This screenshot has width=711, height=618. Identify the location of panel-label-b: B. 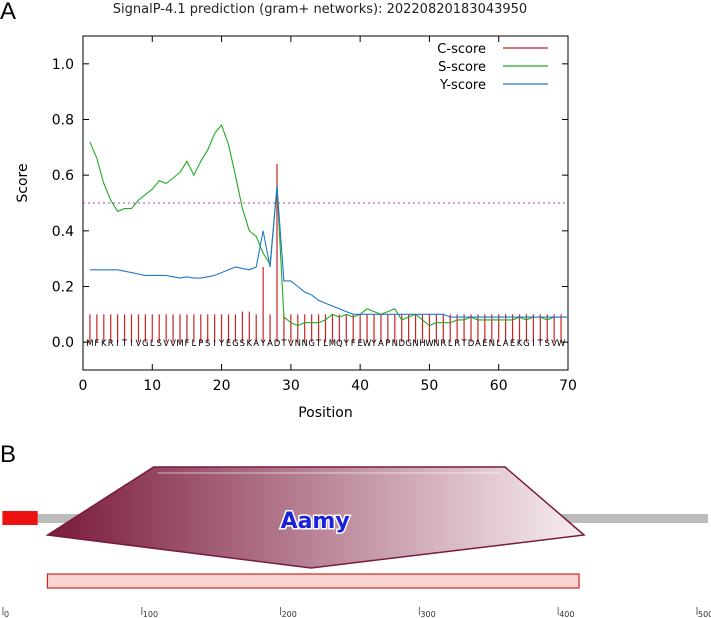
(8, 454).